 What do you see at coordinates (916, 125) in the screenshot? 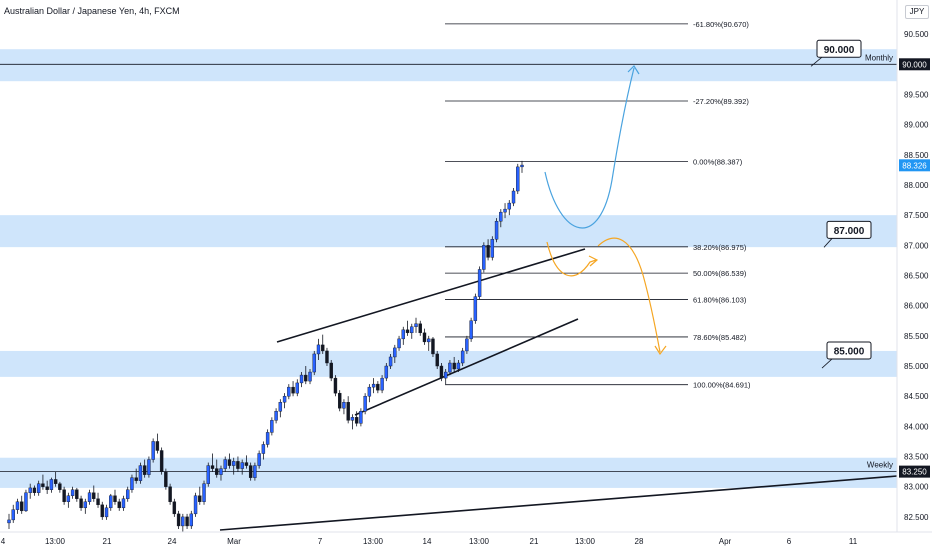
I see `price-axis-tick: 89.000` at bounding box center [916, 125].